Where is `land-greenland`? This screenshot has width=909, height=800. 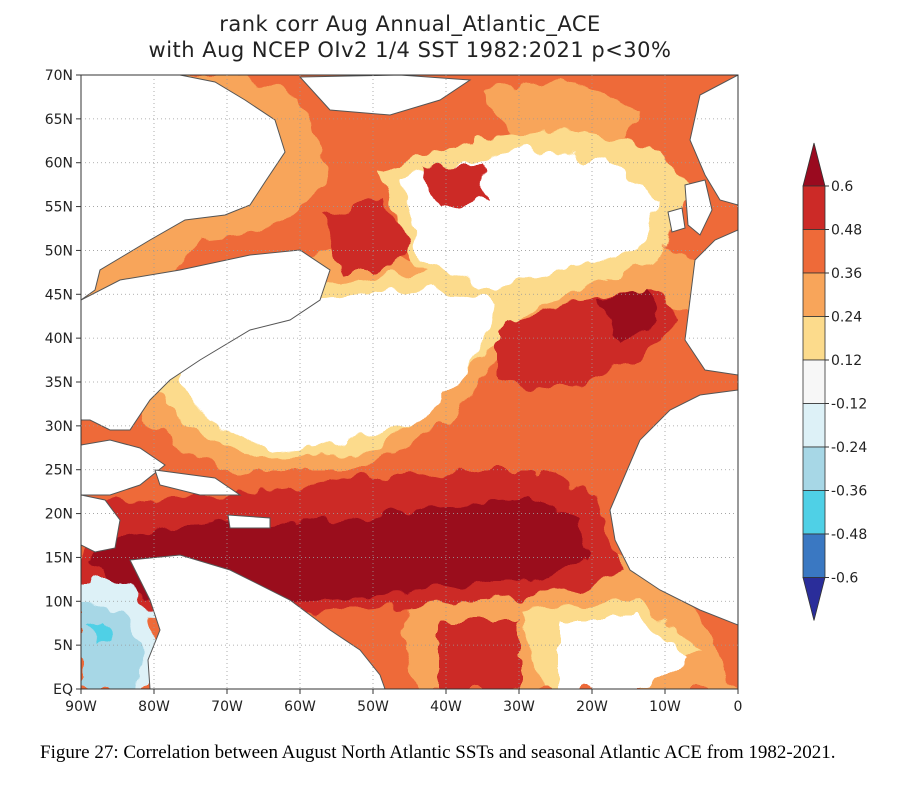
land-greenland is located at coordinates (385, 95).